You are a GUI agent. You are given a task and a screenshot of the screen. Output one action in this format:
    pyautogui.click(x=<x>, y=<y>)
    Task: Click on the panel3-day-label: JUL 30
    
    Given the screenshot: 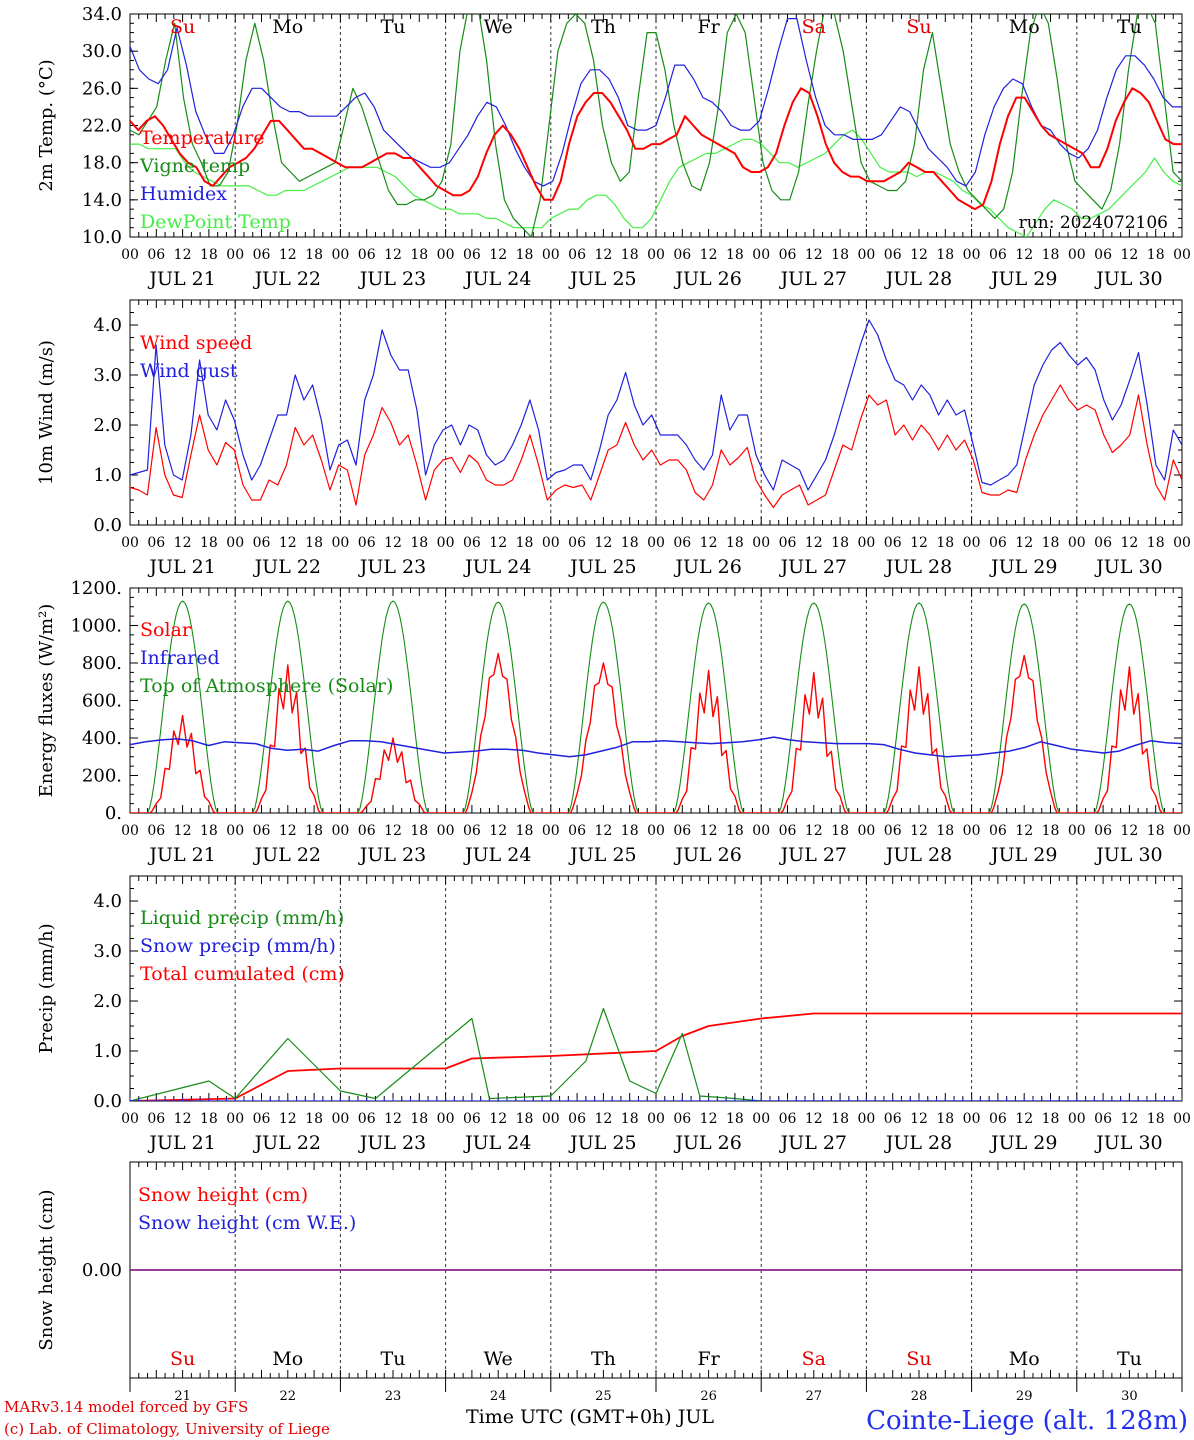 What is the action you would take?
    pyautogui.click(x=1128, y=855)
    